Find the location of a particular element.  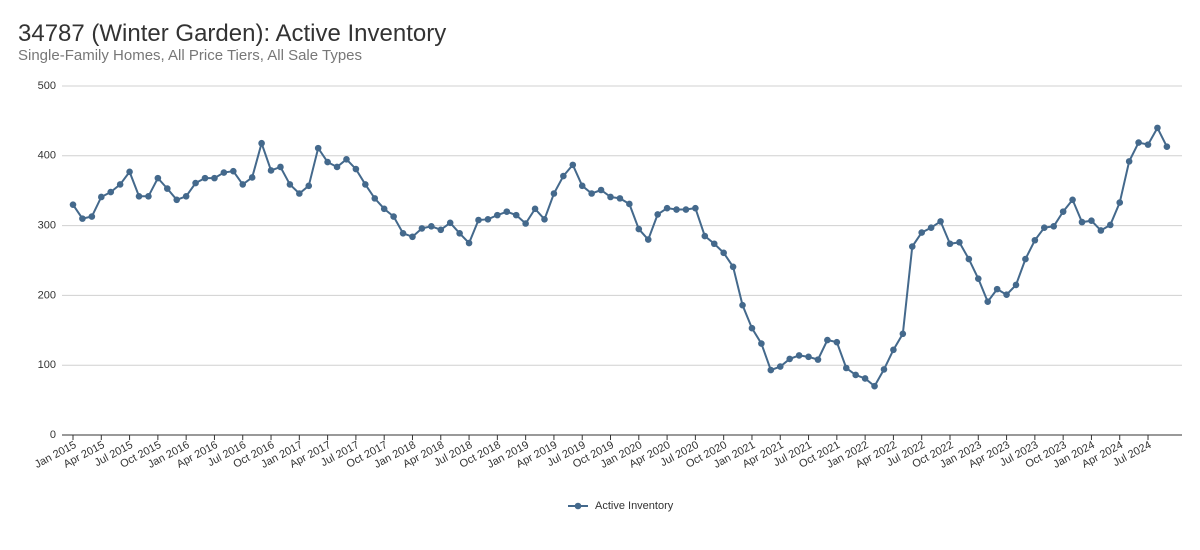

legend-marker is located at coordinates (578, 506).